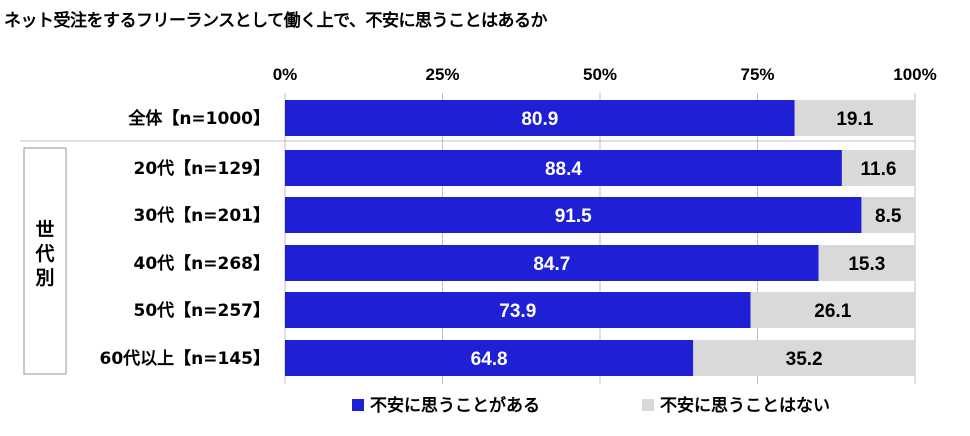 The image size is (970, 436). Describe the element at coordinates (745, 405) in the screenshot. I see `legend-label: 不安に思うことはない` at that location.